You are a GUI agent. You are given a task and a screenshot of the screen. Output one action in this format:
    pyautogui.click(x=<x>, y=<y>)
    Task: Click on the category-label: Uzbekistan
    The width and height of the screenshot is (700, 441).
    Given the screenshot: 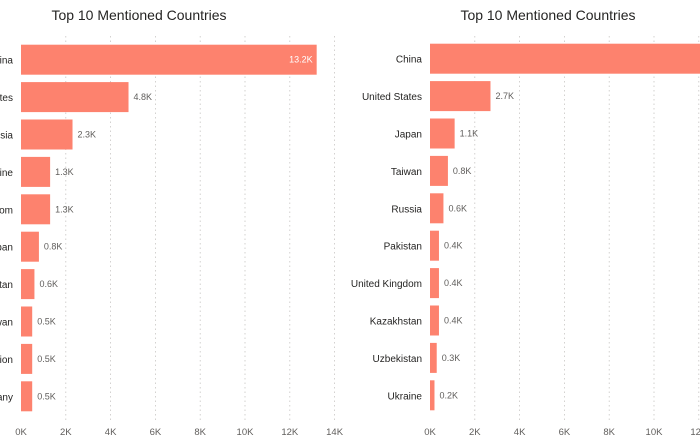 What is the action you would take?
    pyautogui.click(x=397, y=359)
    